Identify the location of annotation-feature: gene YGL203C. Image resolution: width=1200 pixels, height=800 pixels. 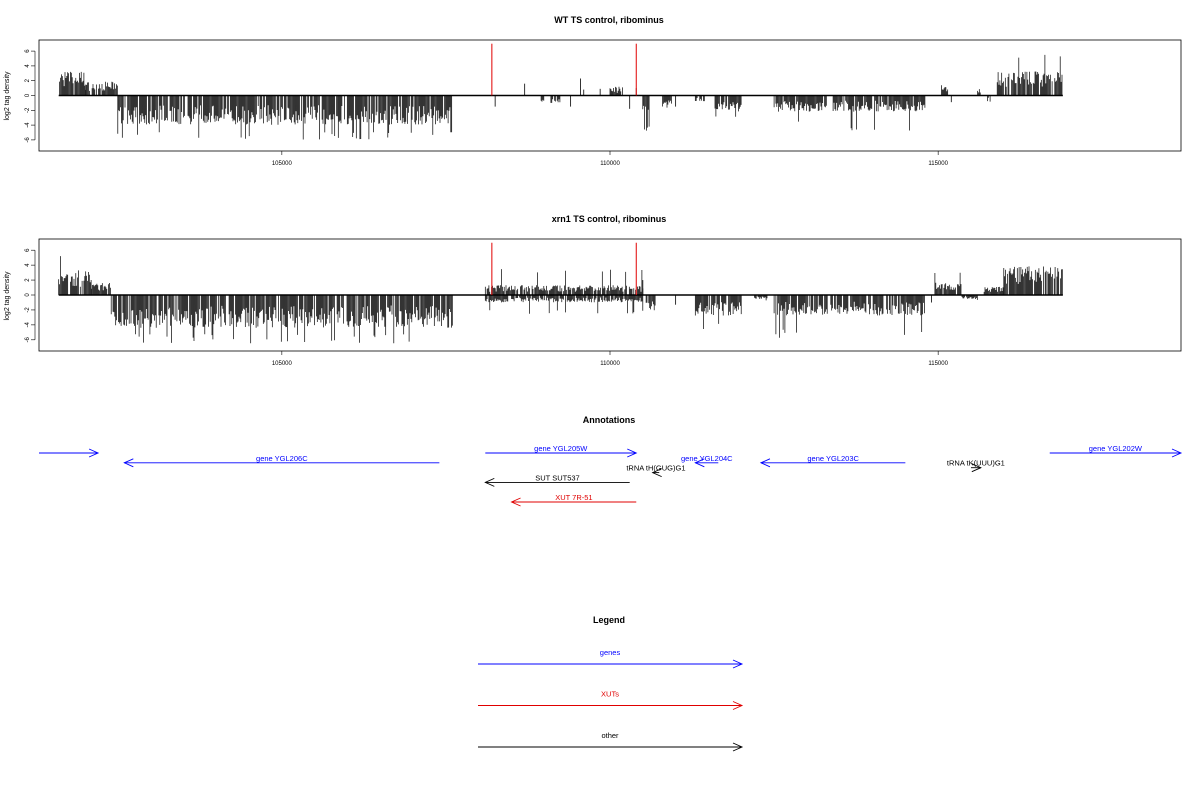
(832, 461).